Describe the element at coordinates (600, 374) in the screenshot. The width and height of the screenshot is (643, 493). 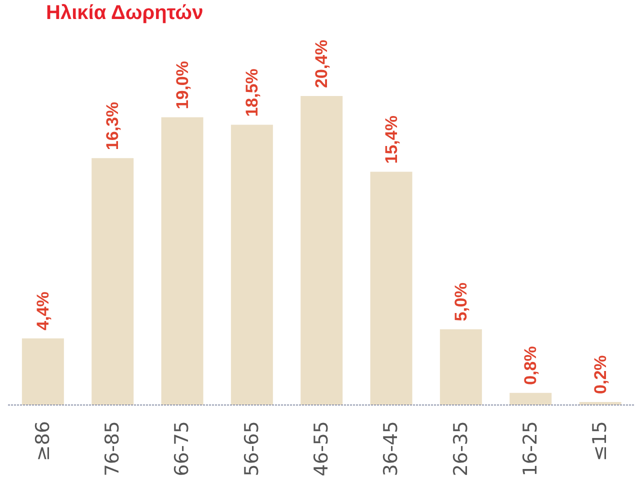
I see `data-label: 0,2%` at that location.